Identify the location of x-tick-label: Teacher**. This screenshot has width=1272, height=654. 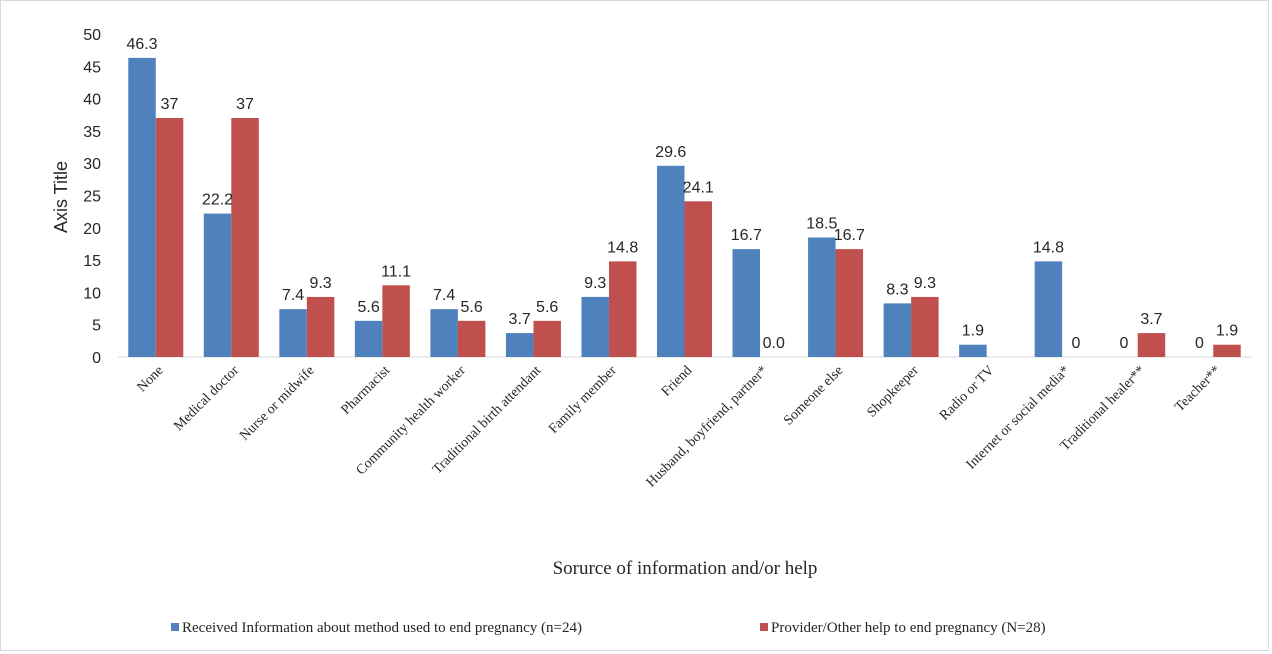
(1198, 389).